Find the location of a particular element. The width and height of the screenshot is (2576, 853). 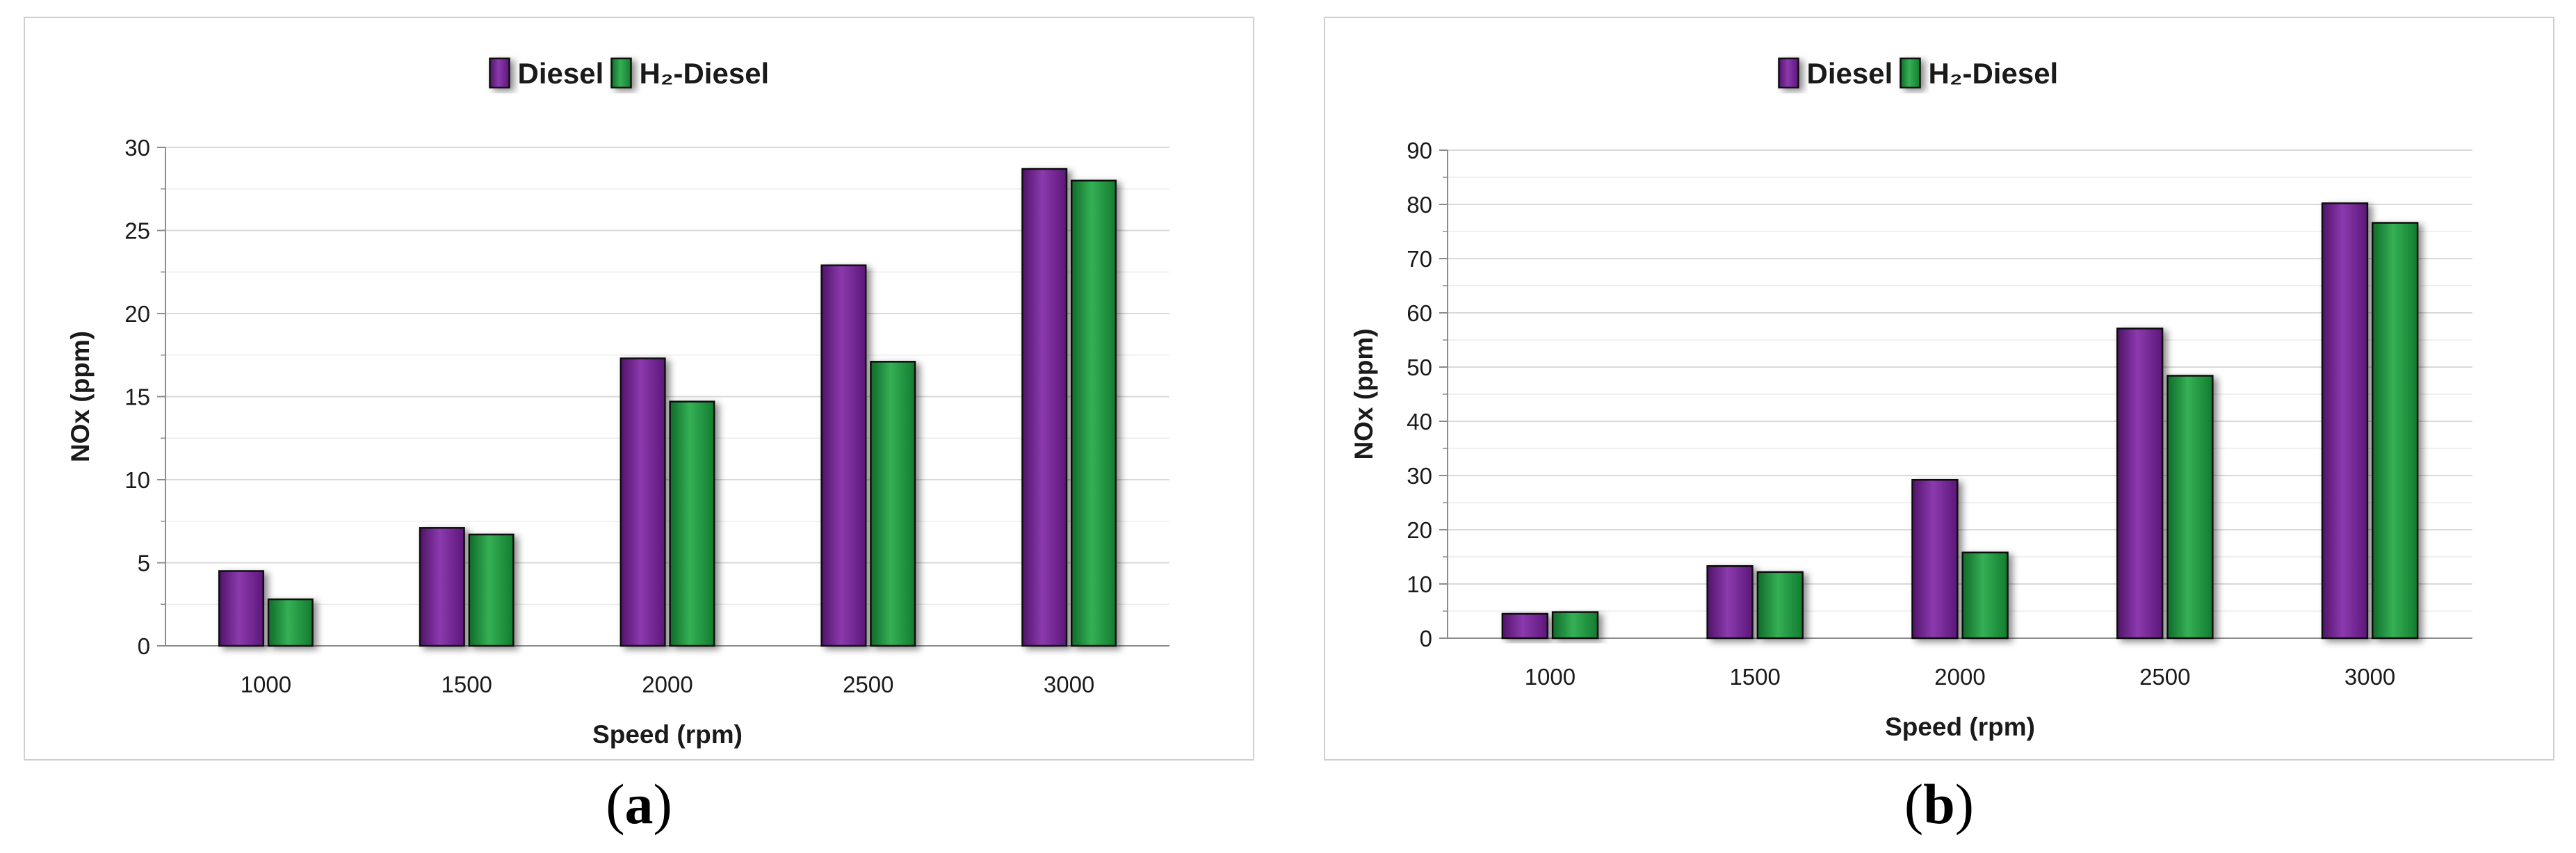

y-tick-label: 60 is located at coordinates (1419, 313).